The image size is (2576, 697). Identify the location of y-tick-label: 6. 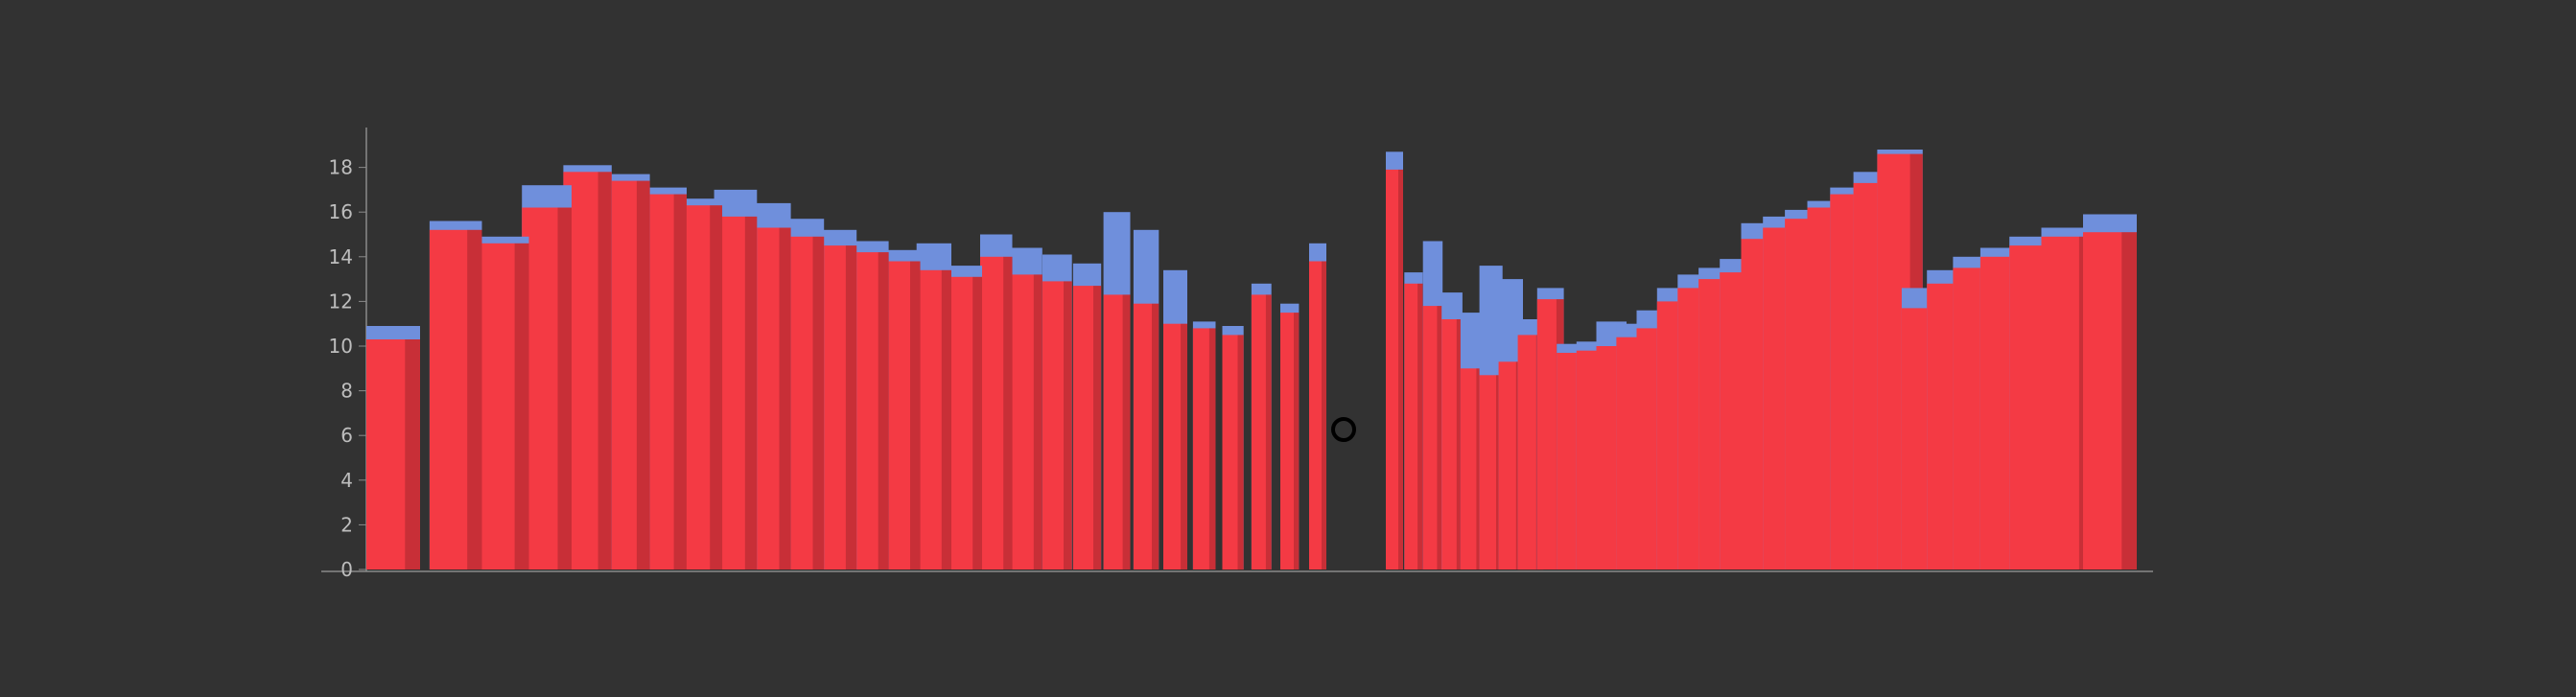
(346, 435).